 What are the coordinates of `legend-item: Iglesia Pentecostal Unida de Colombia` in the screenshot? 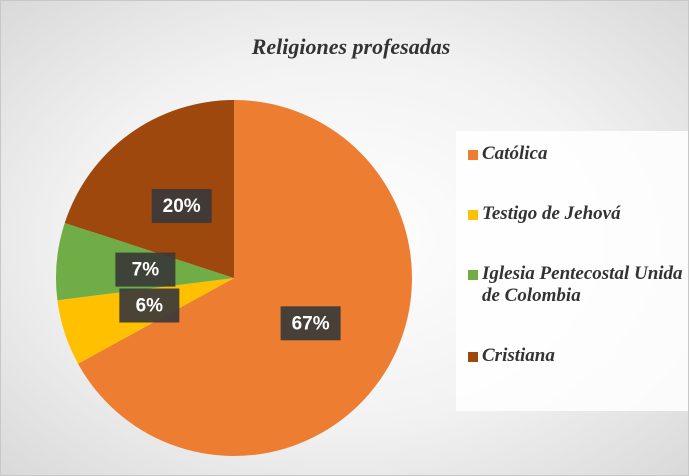 It's located at (576, 285).